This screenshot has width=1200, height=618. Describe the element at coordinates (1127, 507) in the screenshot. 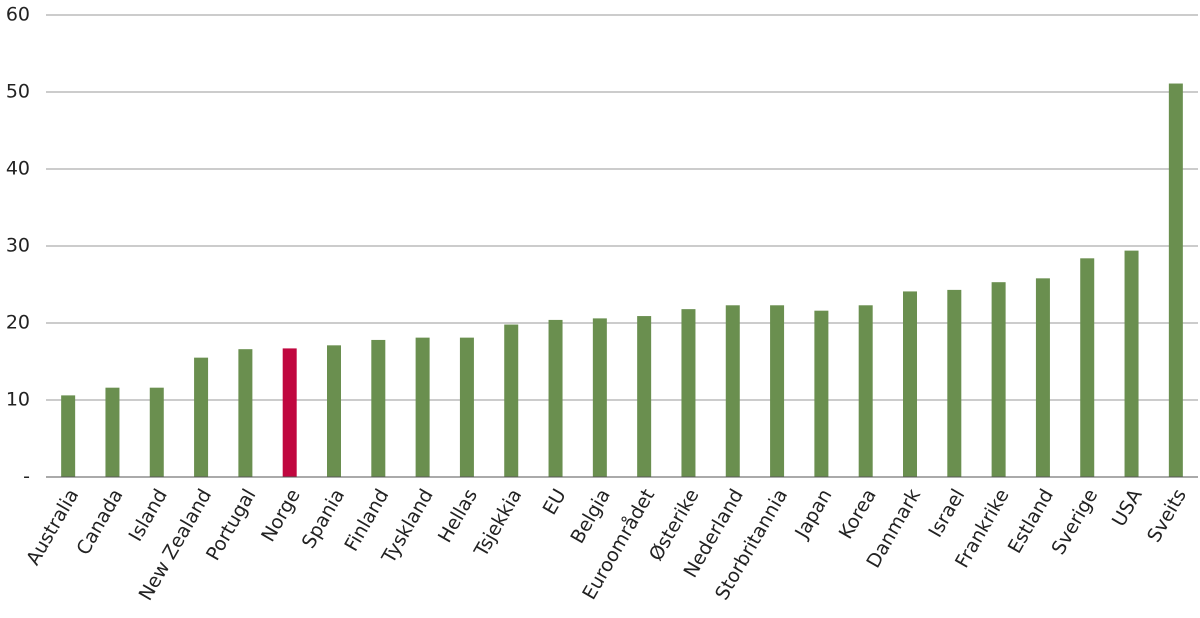

I see `x-tick-label: USA` at that location.